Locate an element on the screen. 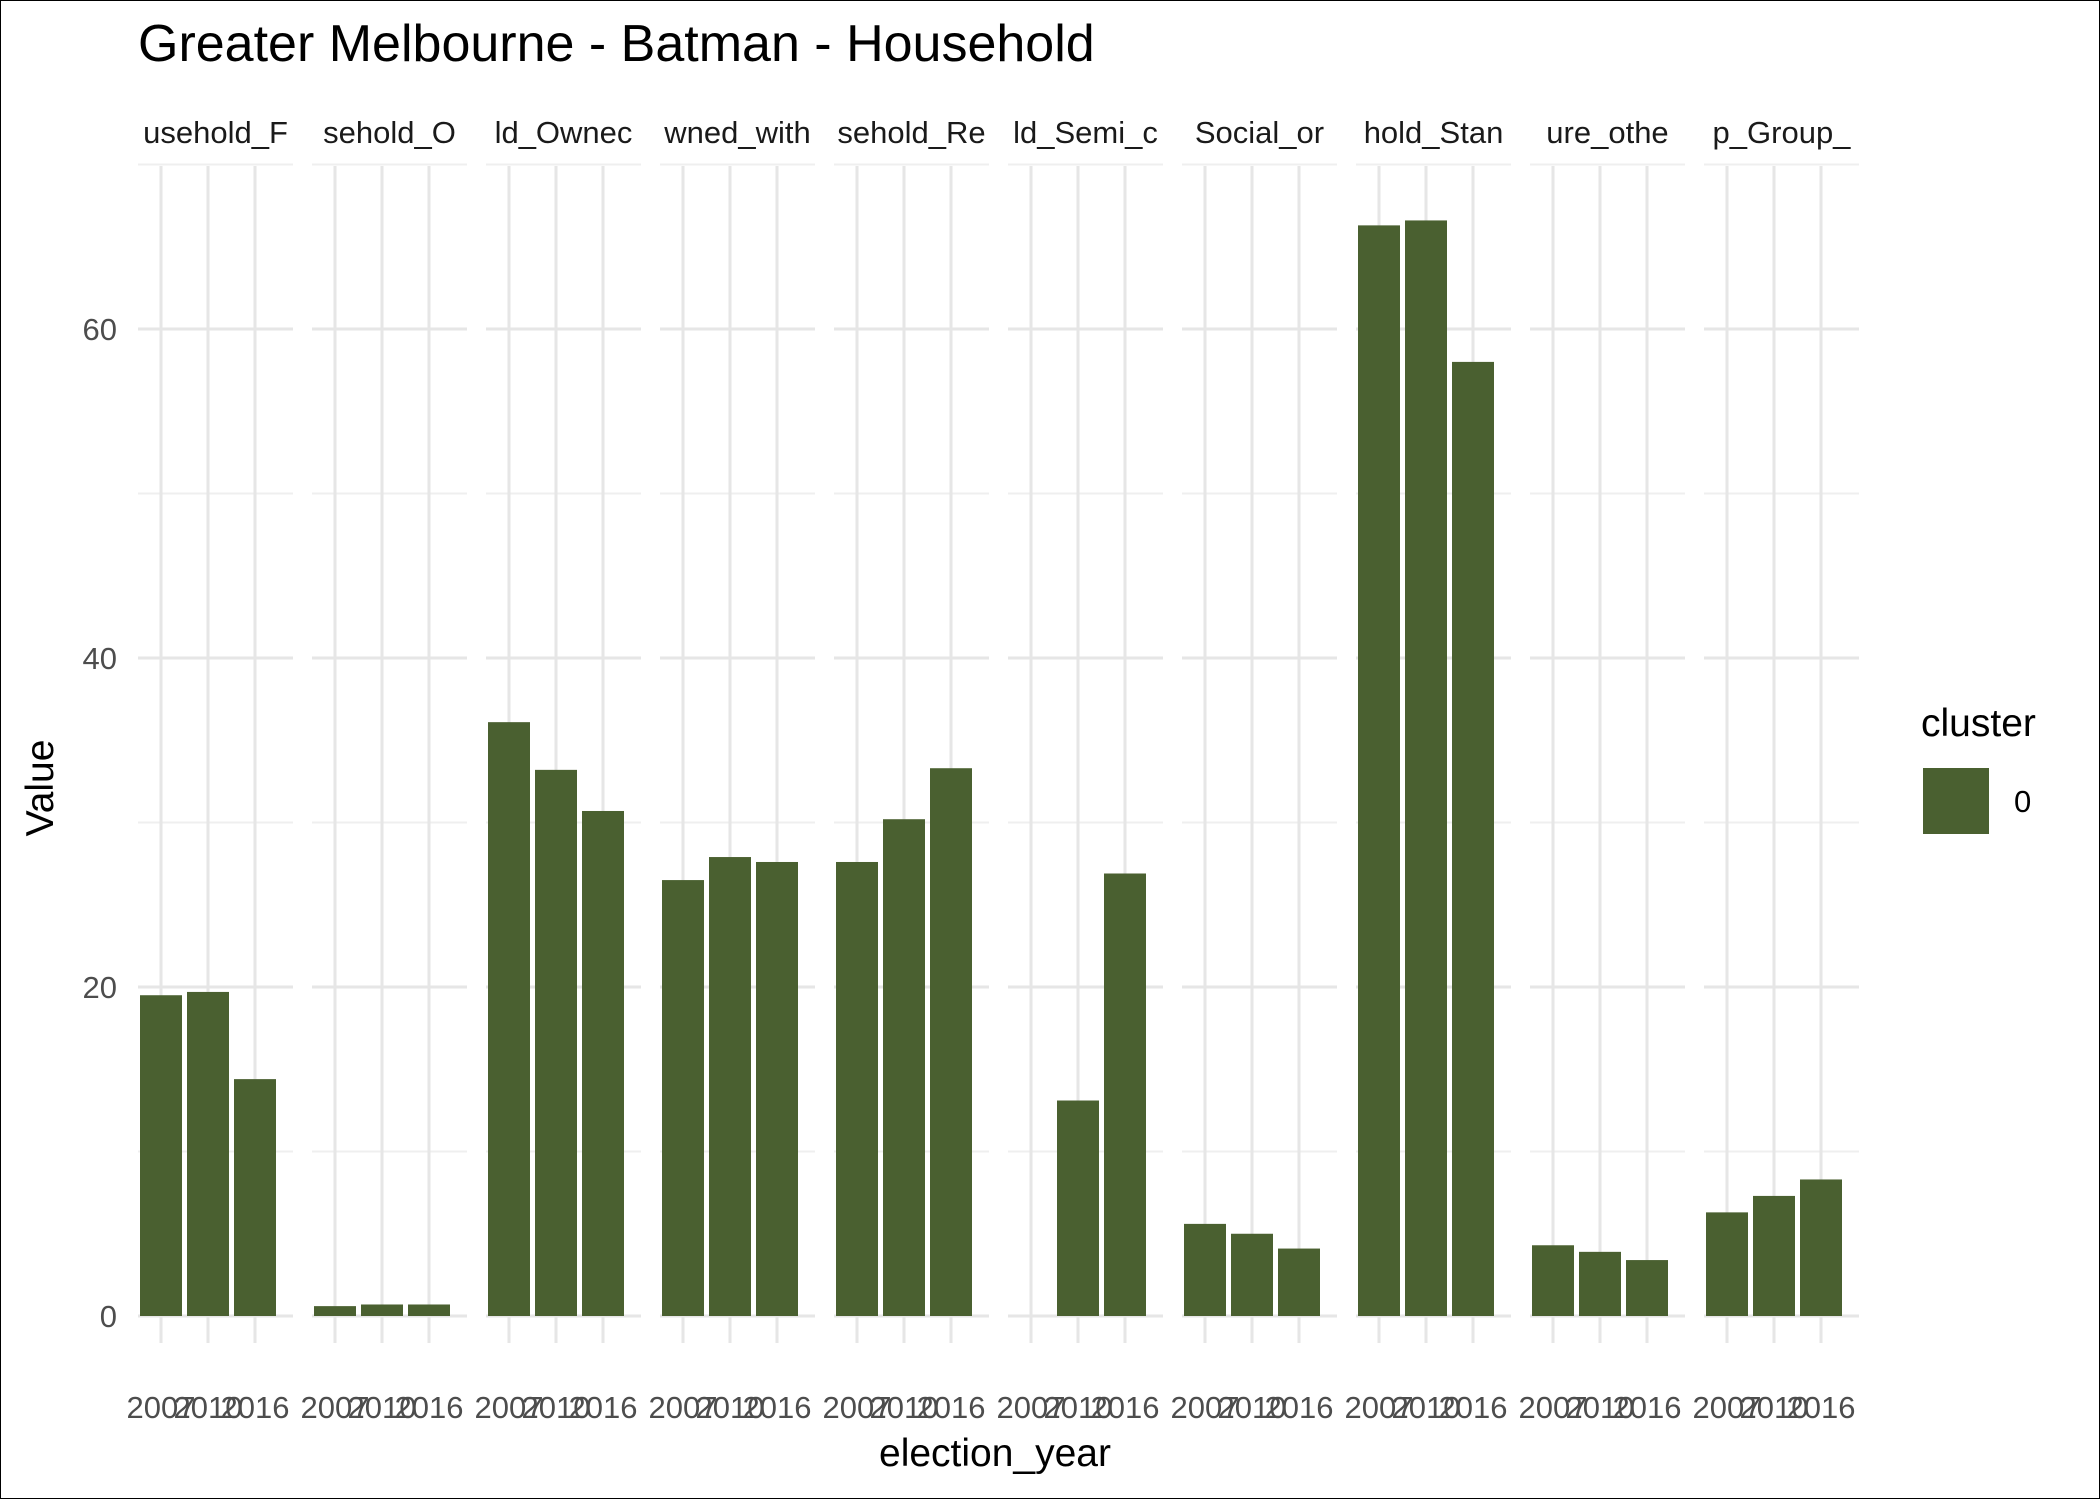 The height and width of the screenshot is (1500, 2100). facet-strip-label: usehold_F is located at coordinates (215, 132).